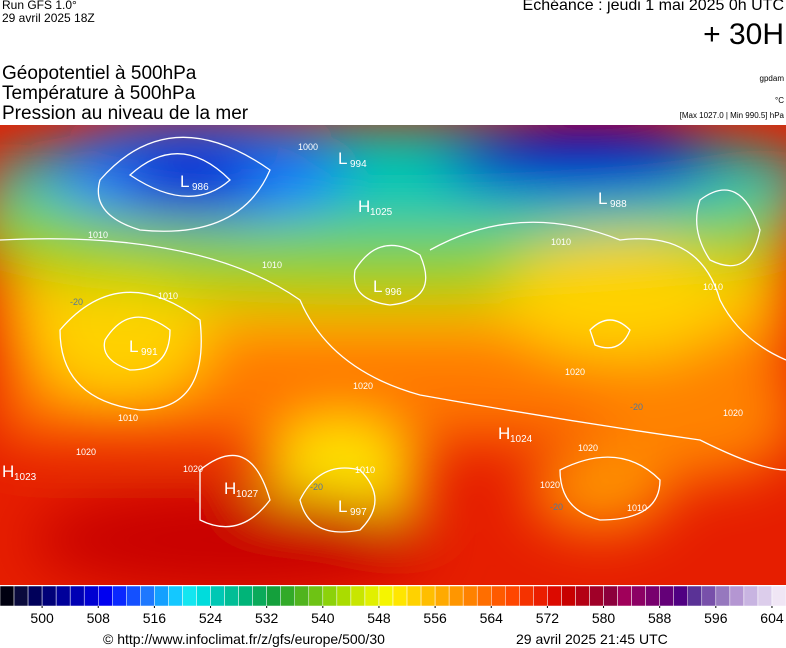 This screenshot has height=648, width=786. Describe the element at coordinates (435, 618) in the screenshot. I see `colorbar-label: 556` at that location.